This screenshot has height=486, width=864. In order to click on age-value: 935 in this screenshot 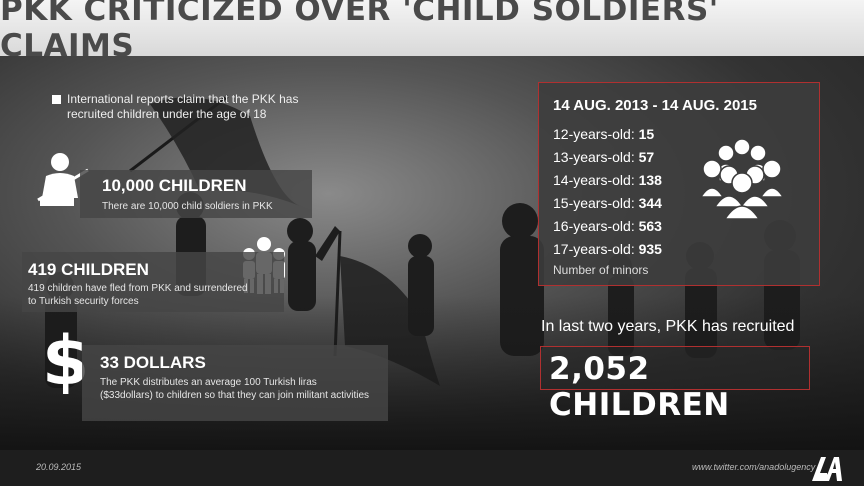, I will do `click(650, 249)`.